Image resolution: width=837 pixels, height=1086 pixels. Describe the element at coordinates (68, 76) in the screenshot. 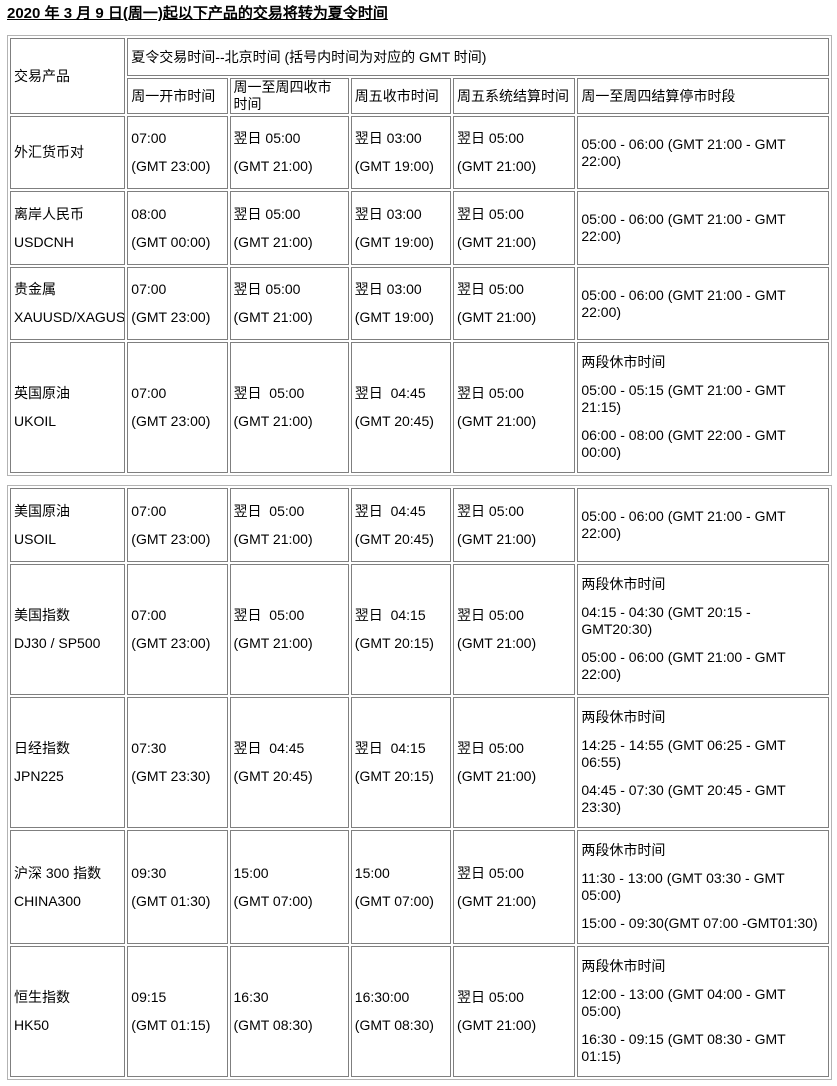

I see `corner-header-product: 交易产品` at that location.